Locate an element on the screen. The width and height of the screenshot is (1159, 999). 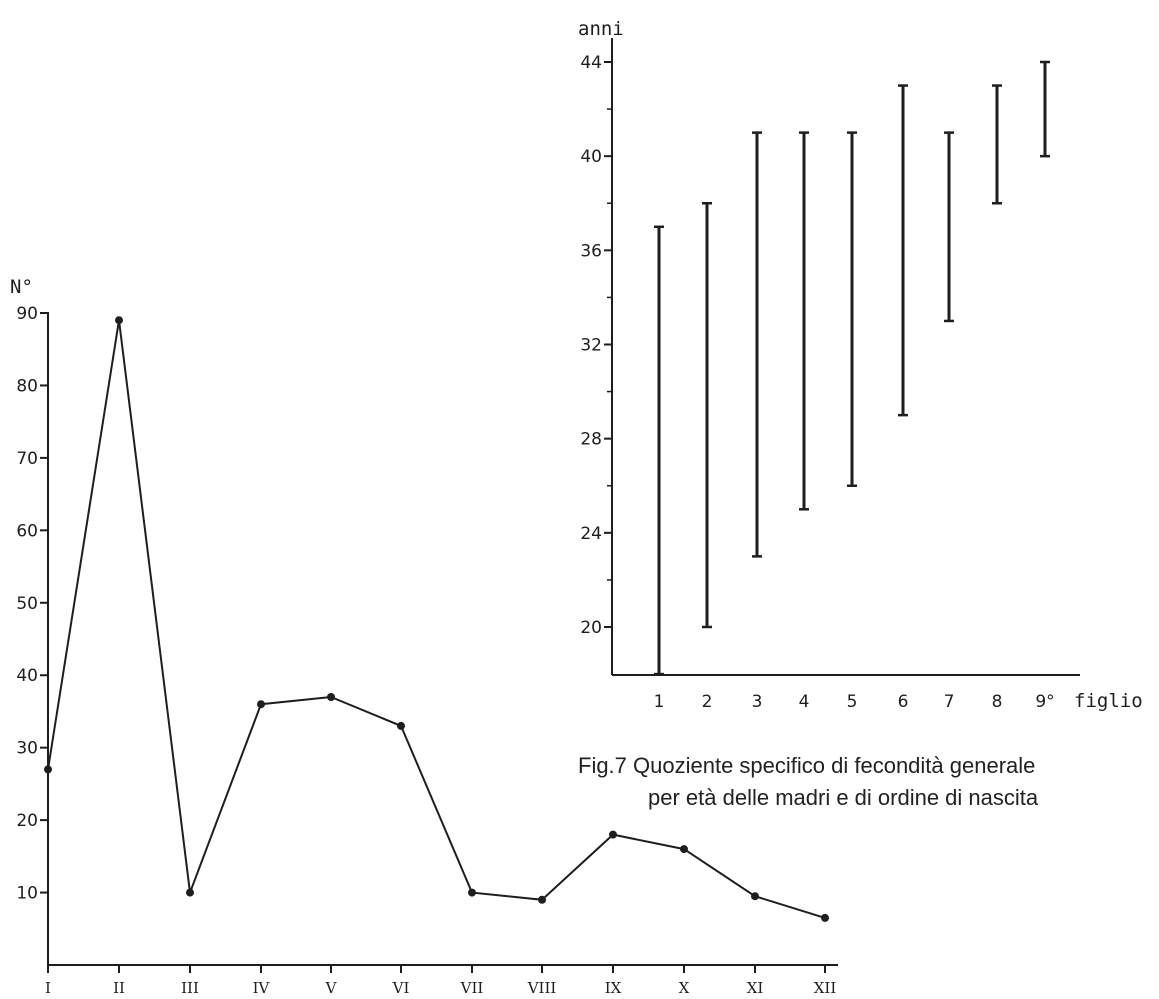
left-y-tick-label: 50 is located at coordinates (27, 604).